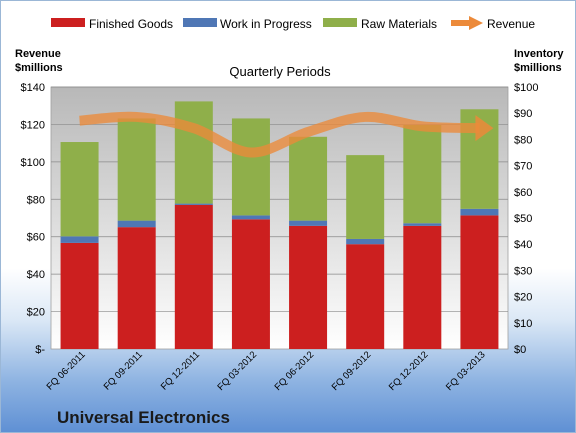 Image resolution: width=576 pixels, height=433 pixels. What do you see at coordinates (143, 417) in the screenshot?
I see `company-name: Universal Electronics` at bounding box center [143, 417].